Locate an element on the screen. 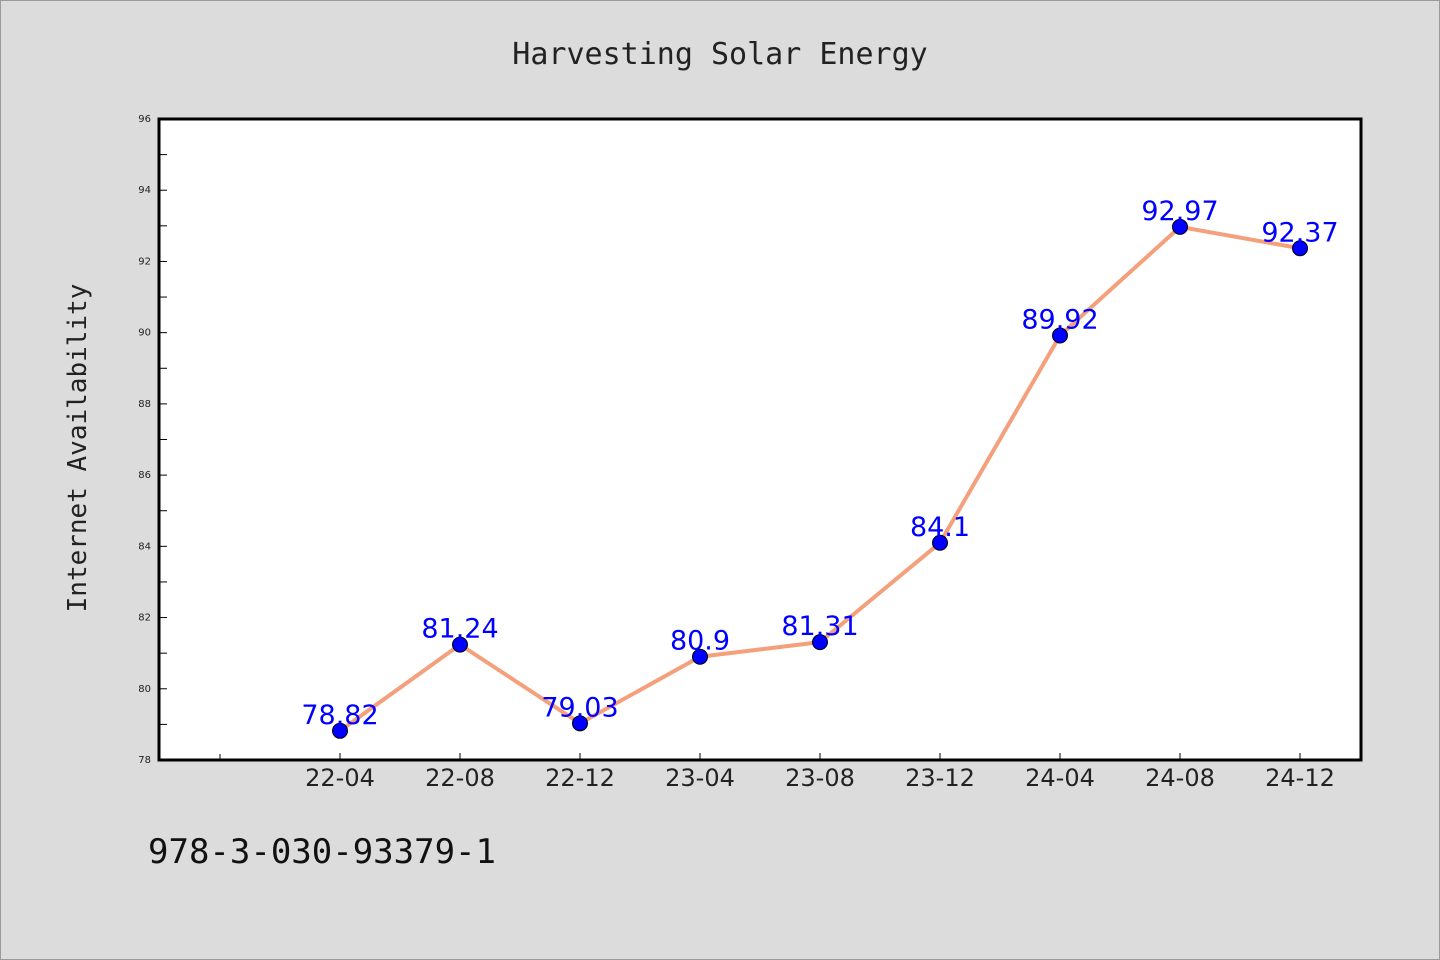 Image resolution: width=1440 pixels, height=960 pixels. y-tick-label: 94 is located at coordinates (144, 190).